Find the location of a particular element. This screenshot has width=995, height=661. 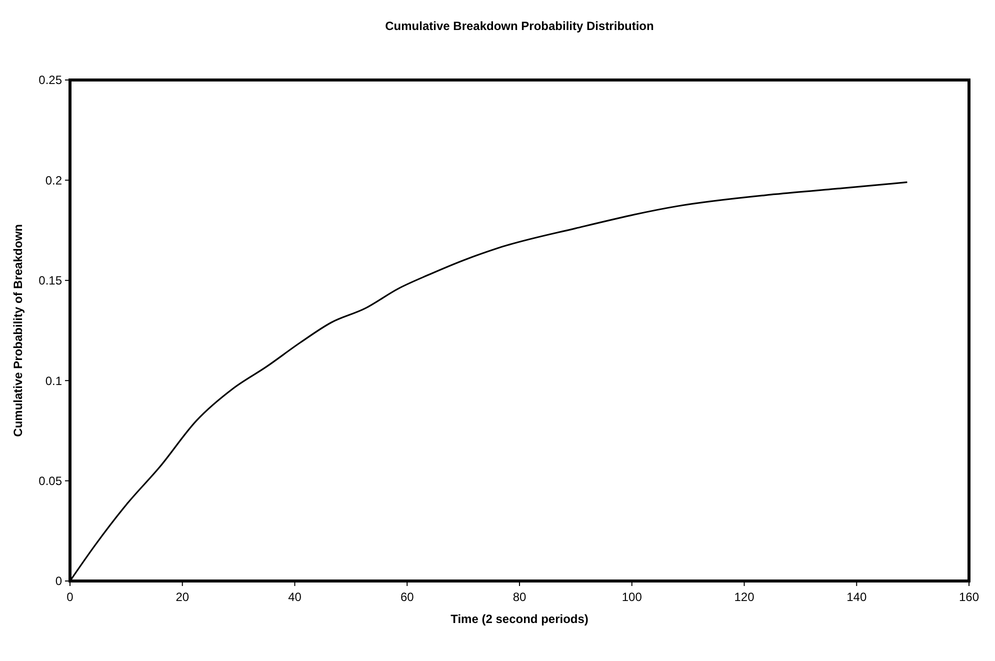

chart-title: Cumulative Breakdown Probability Distribution is located at coordinates (519, 26).